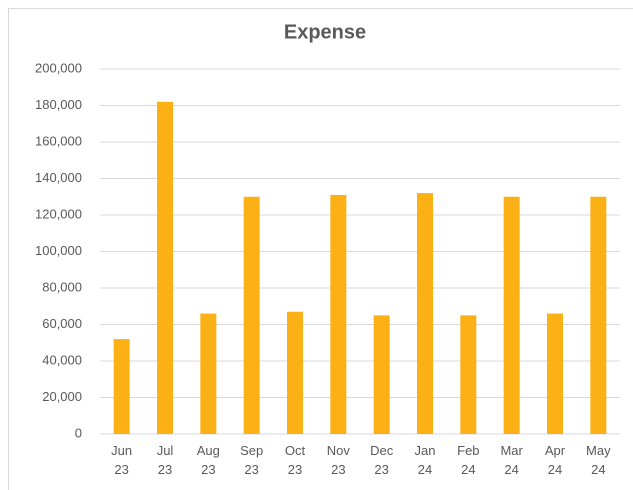 The image size is (633, 490). Describe the element at coordinates (58, 177) in the screenshot. I see `y-tick-label: 140,000` at that location.